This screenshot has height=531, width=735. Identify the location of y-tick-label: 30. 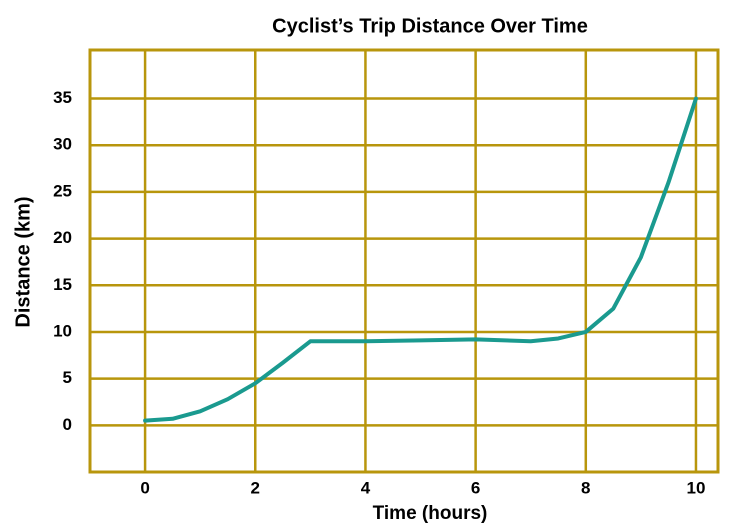
(62, 144).